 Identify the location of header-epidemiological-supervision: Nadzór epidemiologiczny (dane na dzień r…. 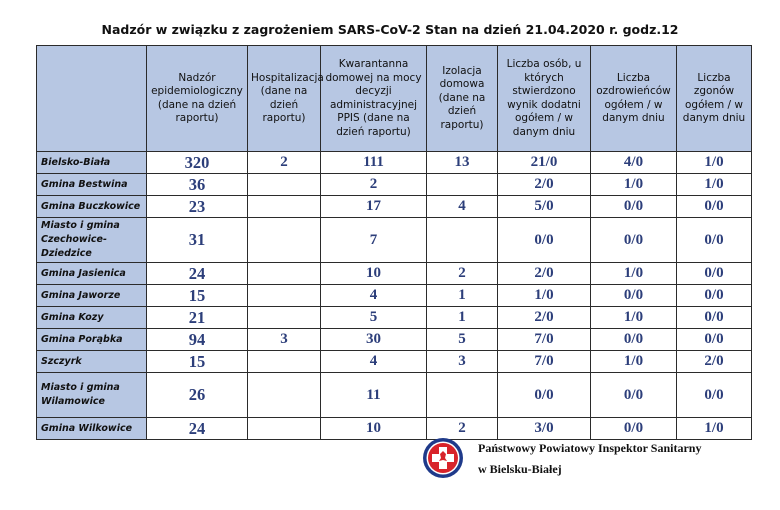
(197, 98).